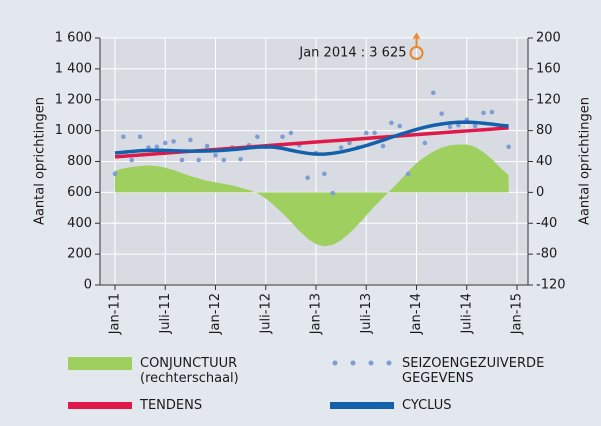 The width and height of the screenshot is (601, 426). Describe the element at coordinates (79, 223) in the screenshot. I see `y-tick-label: 400` at that location.